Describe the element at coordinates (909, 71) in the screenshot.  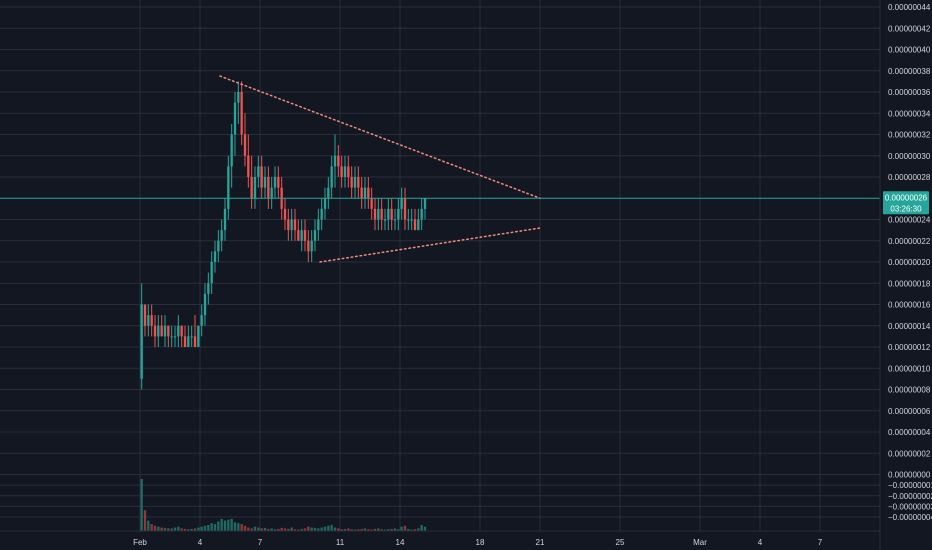
I see `price-tick-label: 0.00000038` at that location.